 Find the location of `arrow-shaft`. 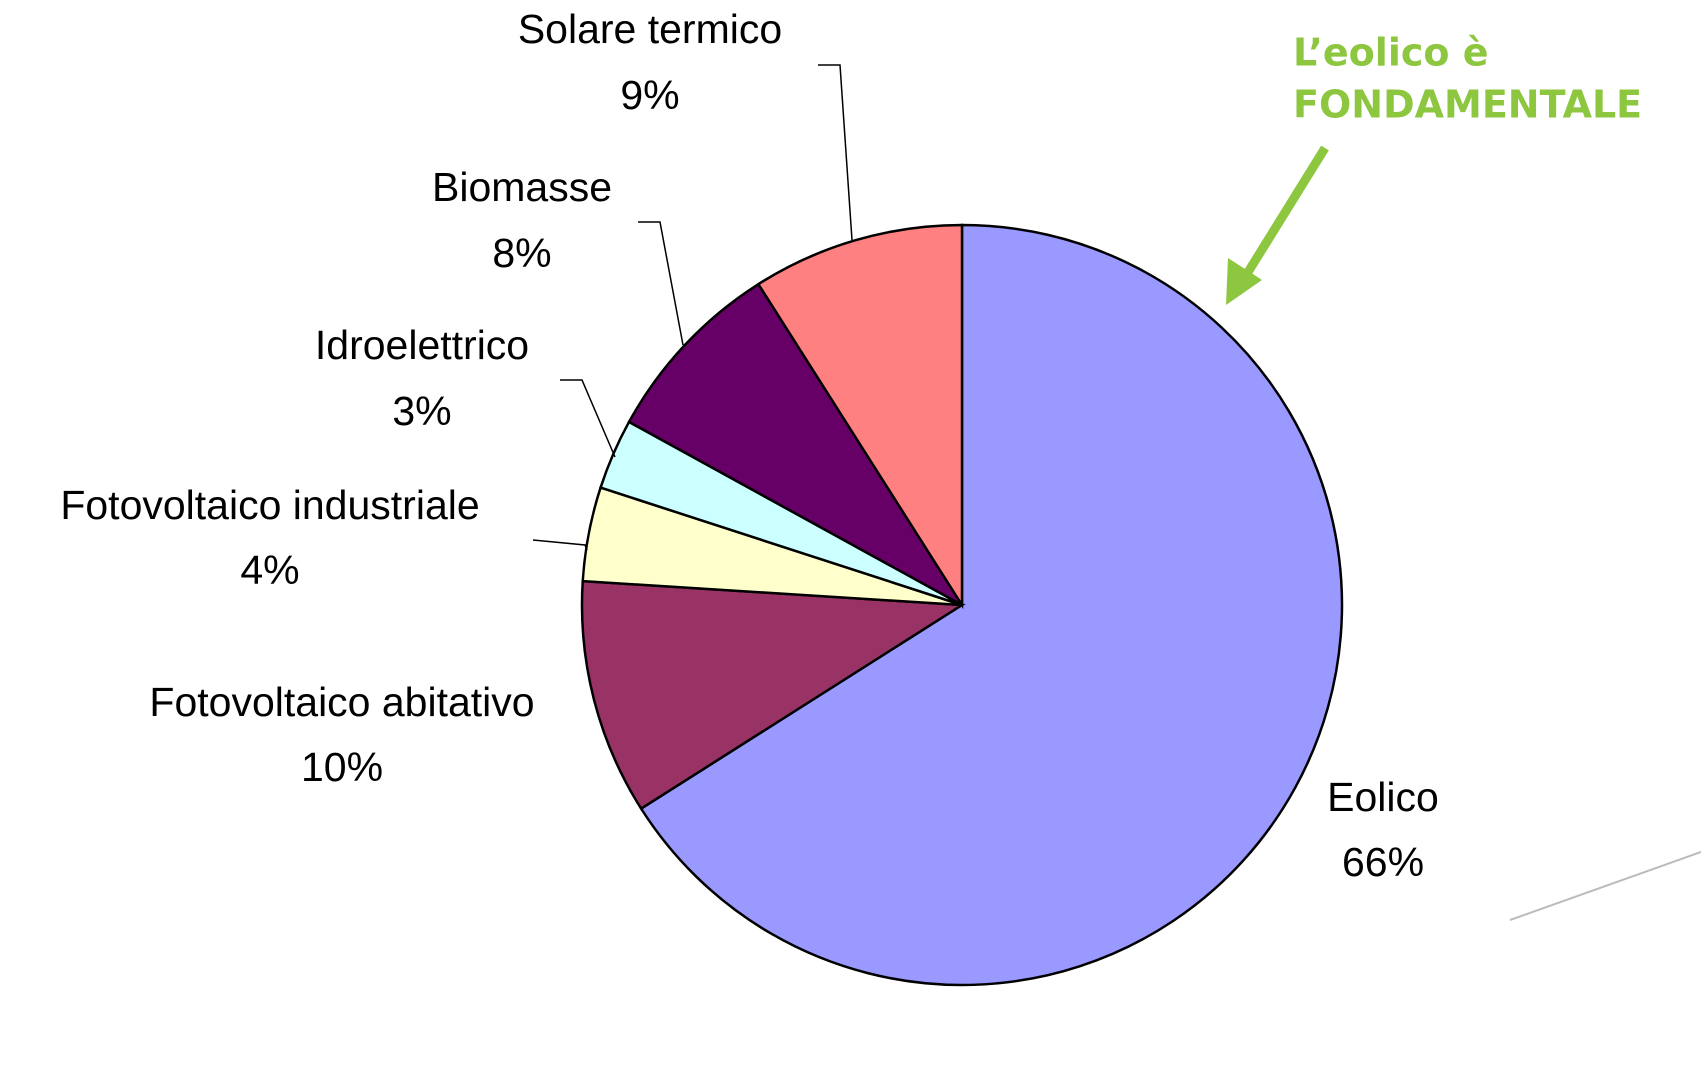

arrow-shaft is located at coordinates (1285, 212).